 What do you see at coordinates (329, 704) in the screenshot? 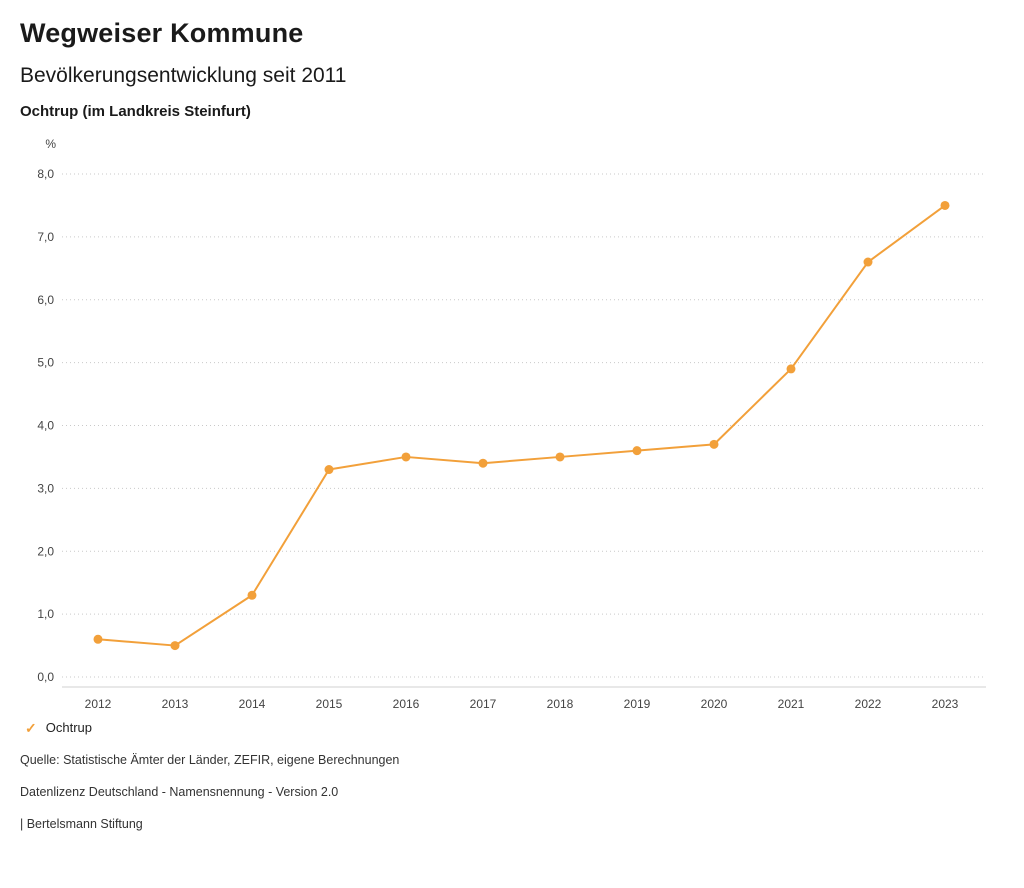
I see `x-tick-label: 2015` at bounding box center [329, 704].